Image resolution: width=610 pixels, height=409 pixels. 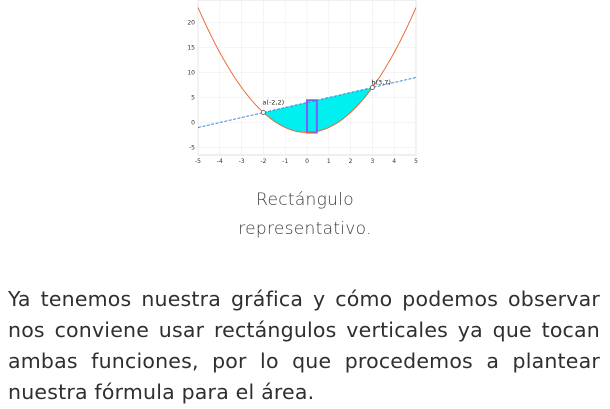 What do you see at coordinates (372, 87) in the screenshot?
I see `point-b-marker` at bounding box center [372, 87].